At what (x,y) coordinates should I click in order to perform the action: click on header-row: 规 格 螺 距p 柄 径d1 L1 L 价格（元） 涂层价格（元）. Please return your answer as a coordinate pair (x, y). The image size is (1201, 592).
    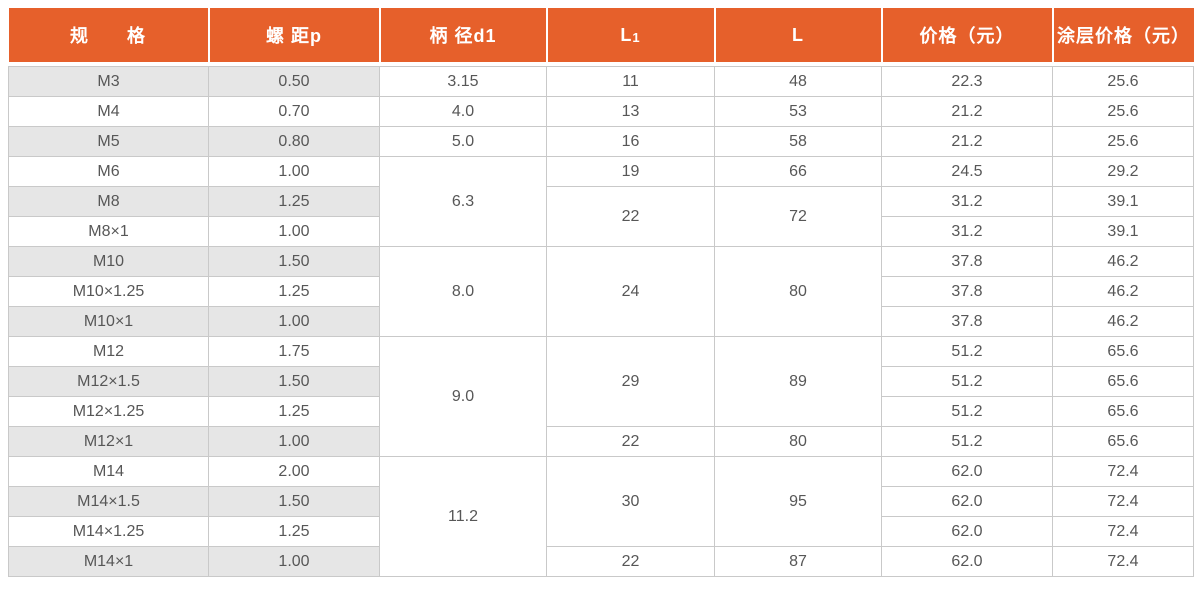
    Looking at the image, I should click on (601, 35).